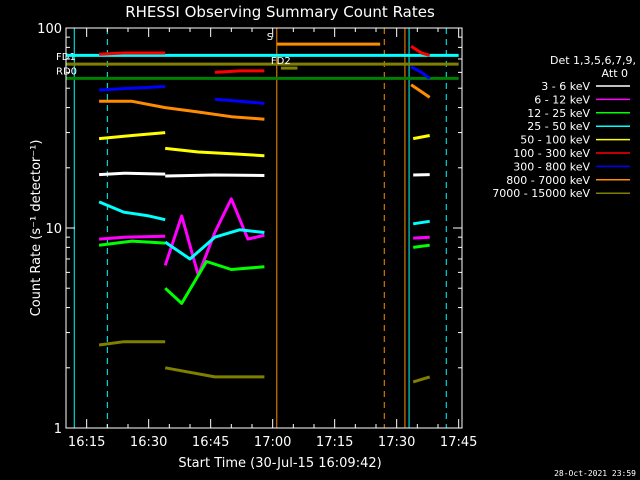 This screenshot has width=640, height=480. Describe the element at coordinates (86, 442) in the screenshot. I see `x-tick-label-0: 16:15` at that location.